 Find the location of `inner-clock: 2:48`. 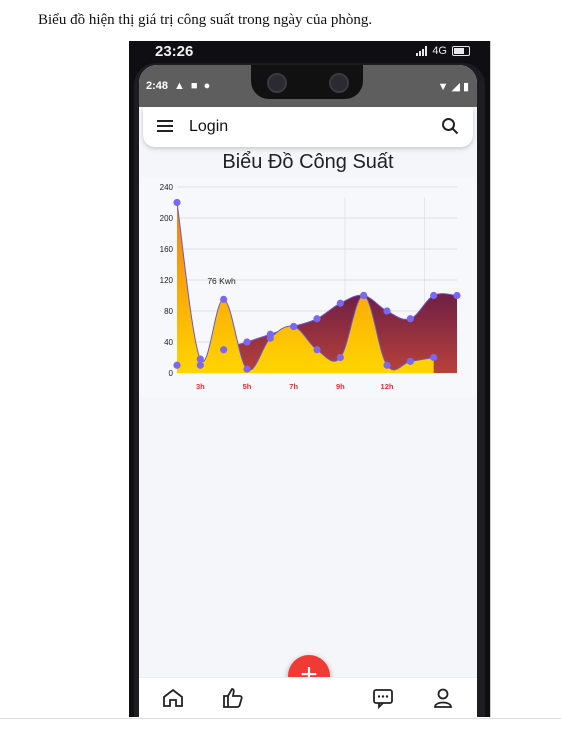

inner-clock: 2:48 is located at coordinates (157, 86).